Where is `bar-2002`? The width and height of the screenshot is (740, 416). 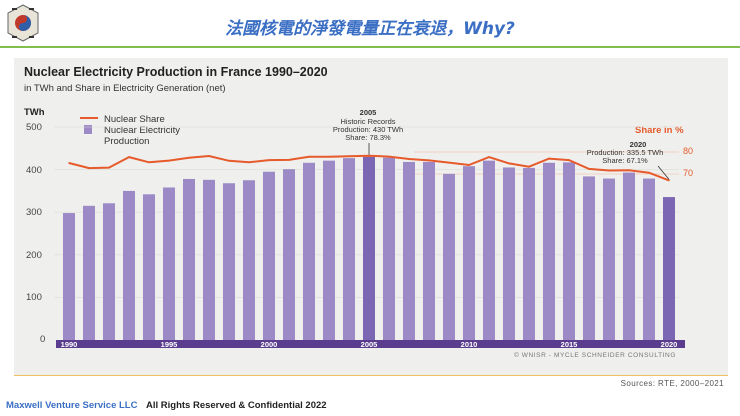 bar-2002 is located at coordinates (309, 251).